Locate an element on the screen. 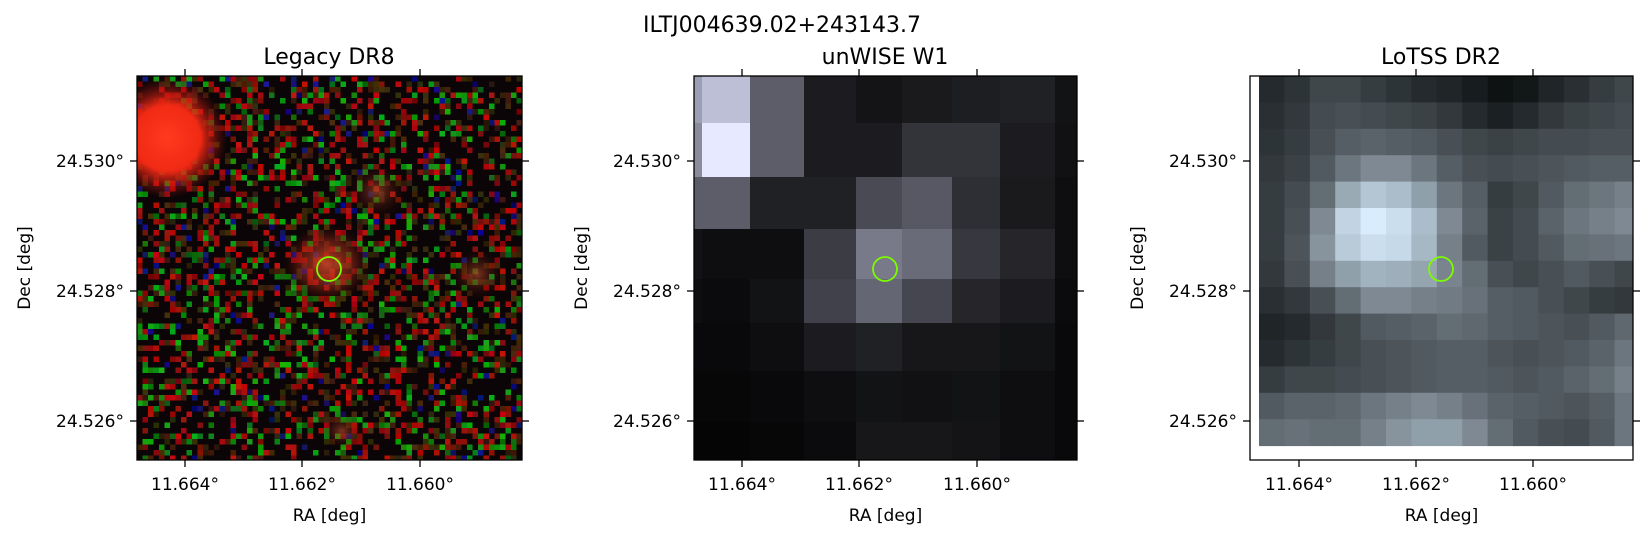 The image size is (1647, 539). panel-title: Legacy DR8 is located at coordinates (328, 57).